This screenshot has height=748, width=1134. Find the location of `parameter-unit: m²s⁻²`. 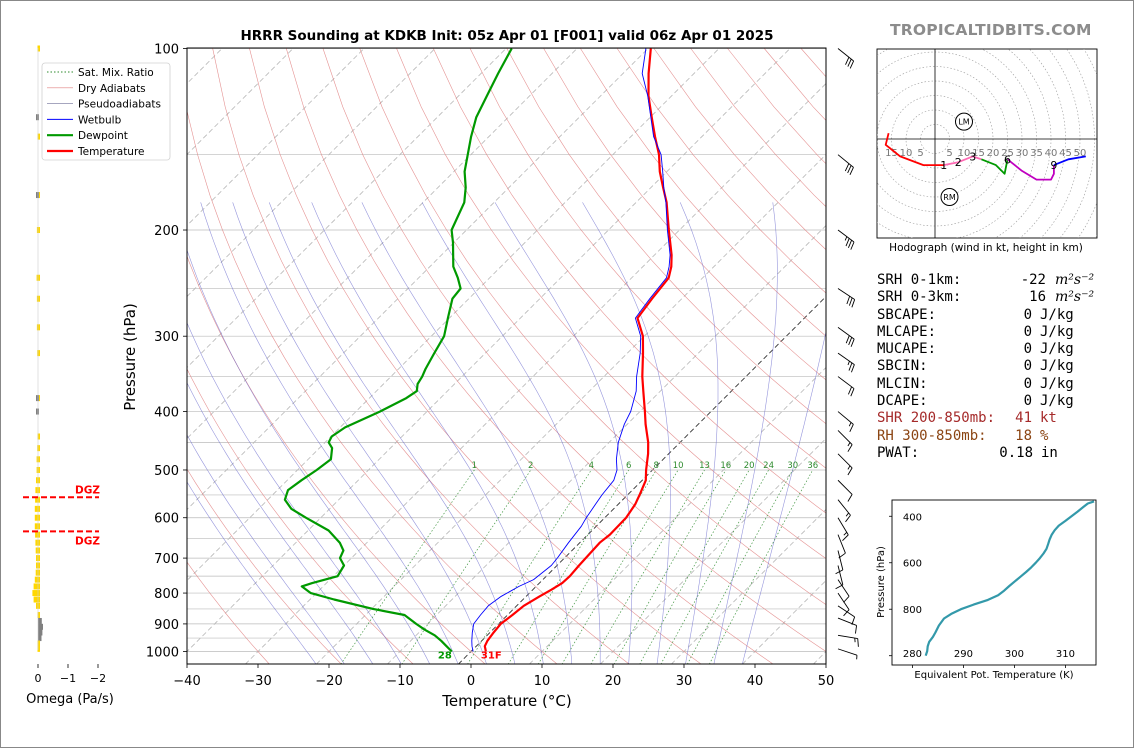

parameter-unit: m²s⁻² is located at coordinates (1075, 297).